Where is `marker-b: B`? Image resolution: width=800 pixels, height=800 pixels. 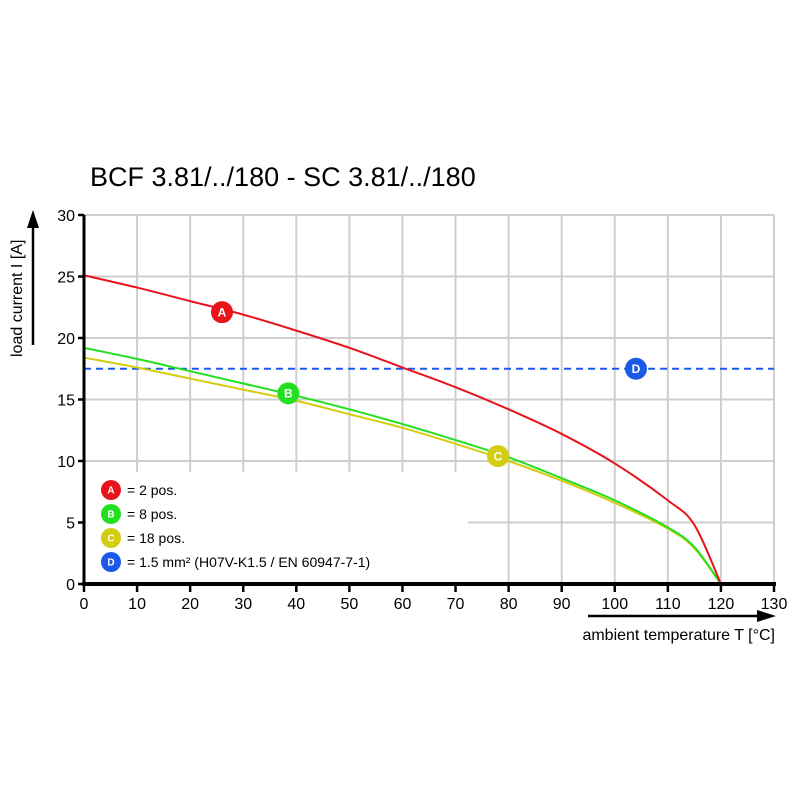
marker-b: B is located at coordinates (288, 393).